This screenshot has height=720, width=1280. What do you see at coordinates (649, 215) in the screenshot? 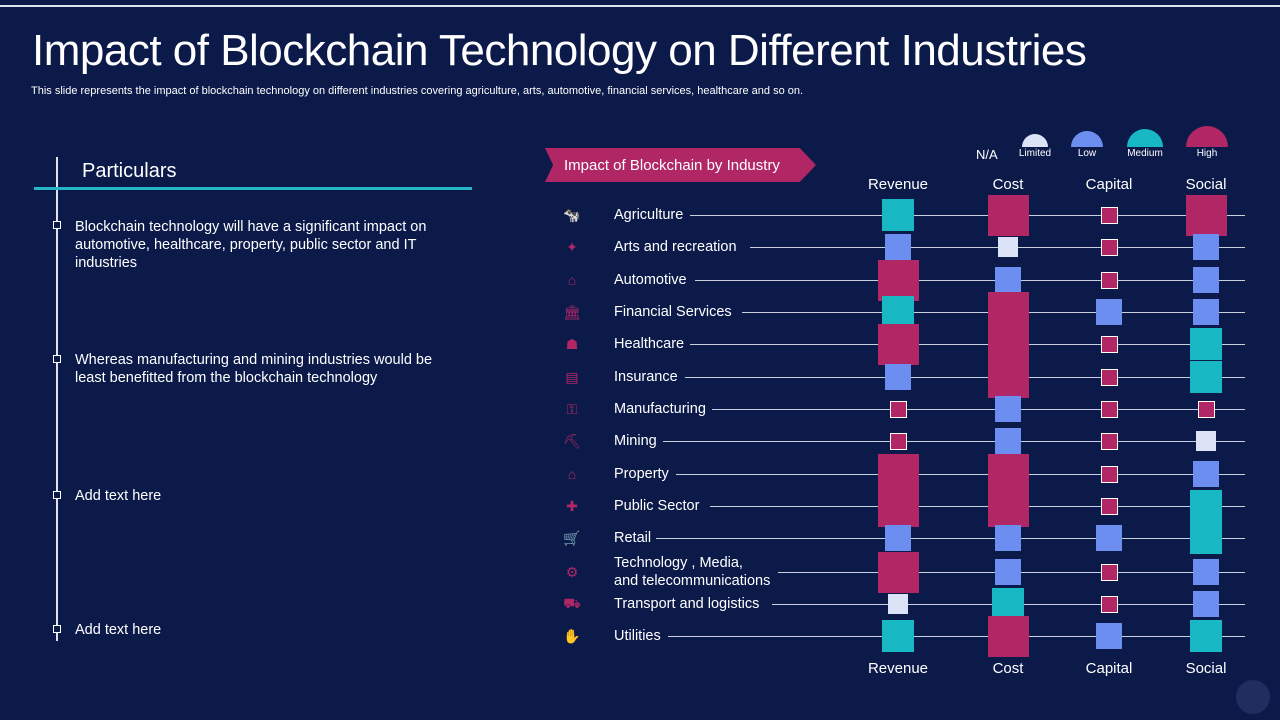
I see `row-label: Agriculture` at bounding box center [649, 215].